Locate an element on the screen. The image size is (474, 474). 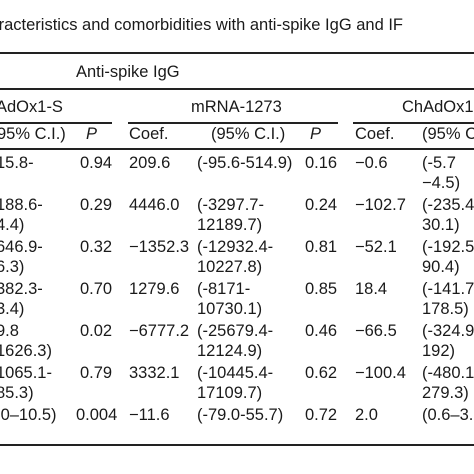
col-header-ci-3: (95% C is located at coordinates (448, 134).